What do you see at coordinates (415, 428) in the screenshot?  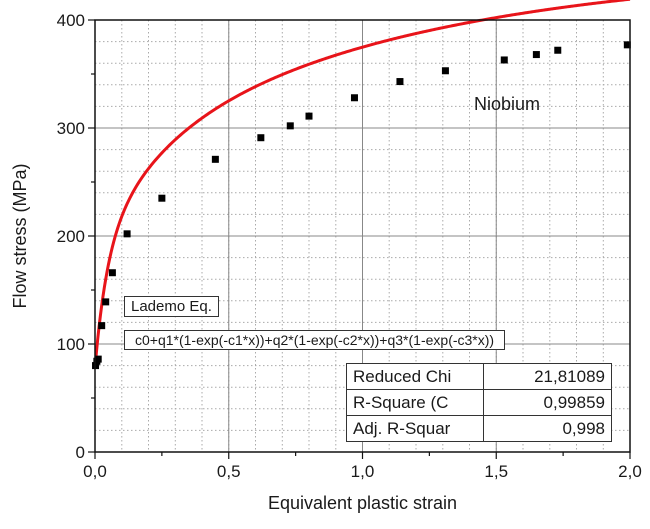 I see `stats-label: Adj. R-Squar` at bounding box center [415, 428].